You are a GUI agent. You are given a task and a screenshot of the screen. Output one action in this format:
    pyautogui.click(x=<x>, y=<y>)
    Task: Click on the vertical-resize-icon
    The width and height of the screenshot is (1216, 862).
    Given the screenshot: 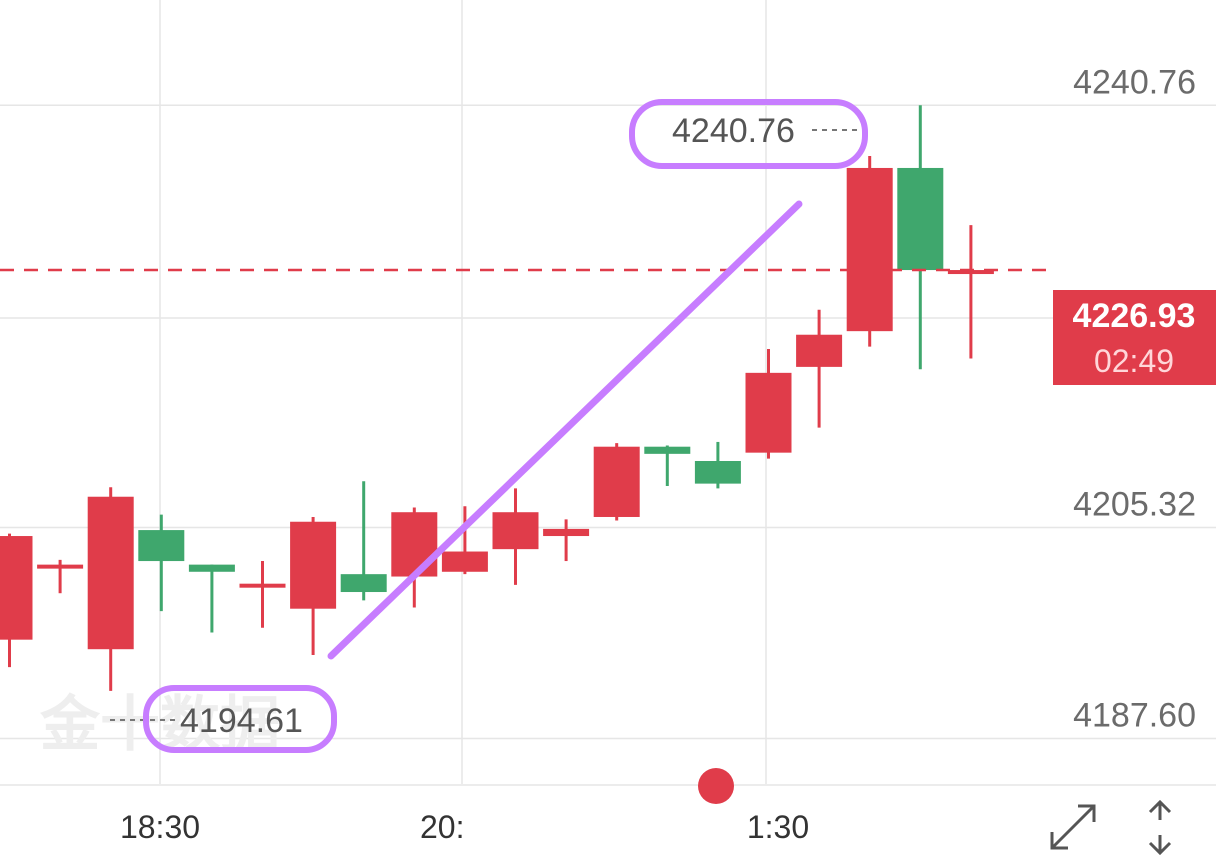 What is the action you would take?
    pyautogui.click(x=1160, y=827)
    